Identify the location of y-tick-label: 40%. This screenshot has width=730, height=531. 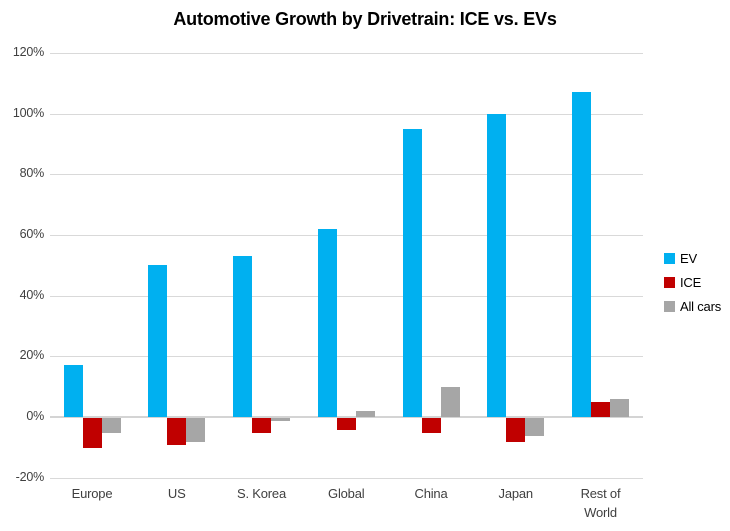
(32, 294).